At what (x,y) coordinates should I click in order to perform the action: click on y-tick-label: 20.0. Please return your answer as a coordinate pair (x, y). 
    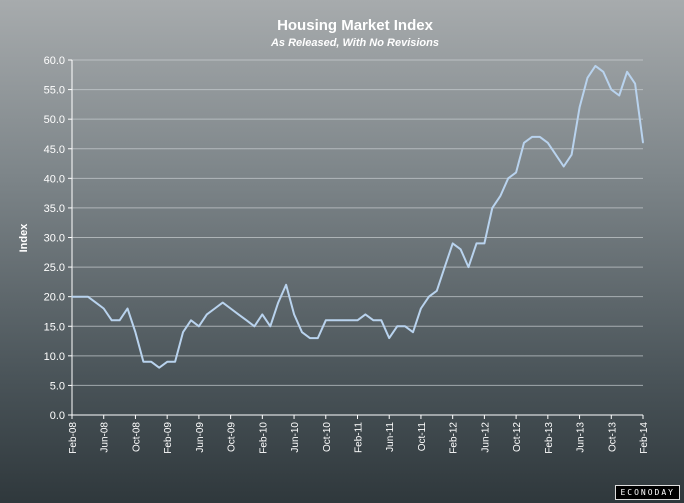
    Looking at the image, I should click on (54, 298).